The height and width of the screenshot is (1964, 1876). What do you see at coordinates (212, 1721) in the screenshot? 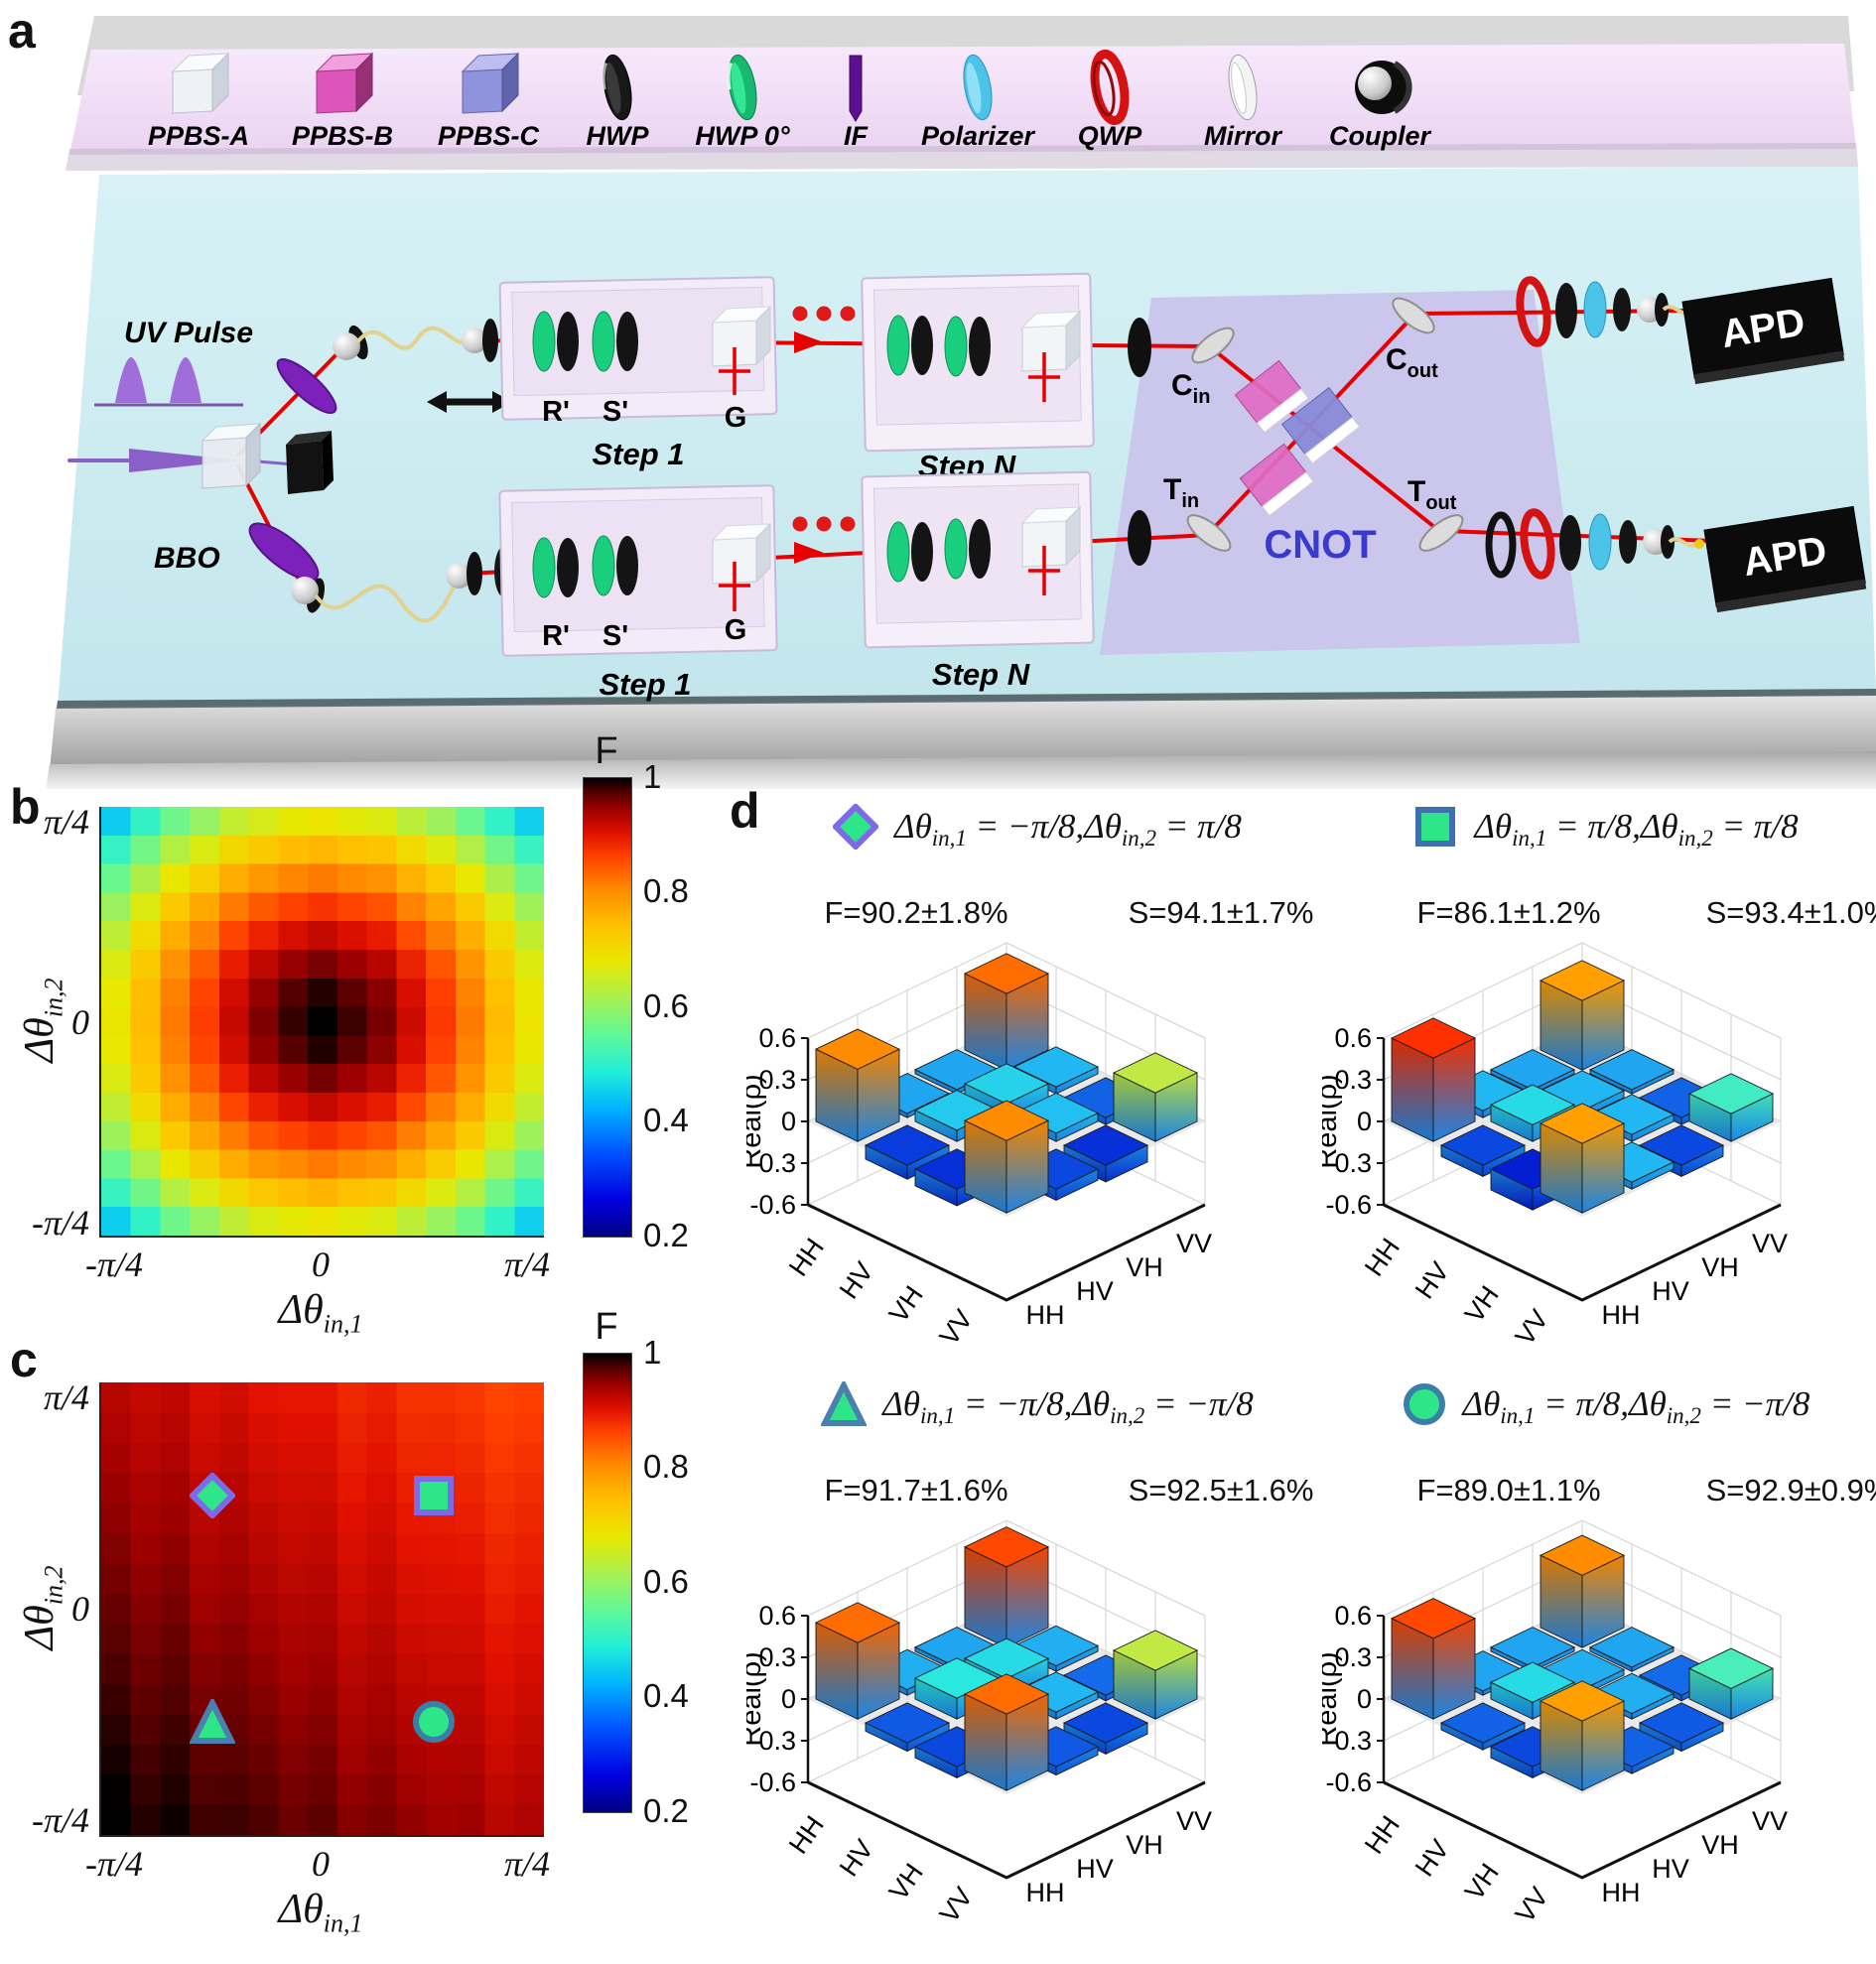
I see `triangle-map-marker` at bounding box center [212, 1721].